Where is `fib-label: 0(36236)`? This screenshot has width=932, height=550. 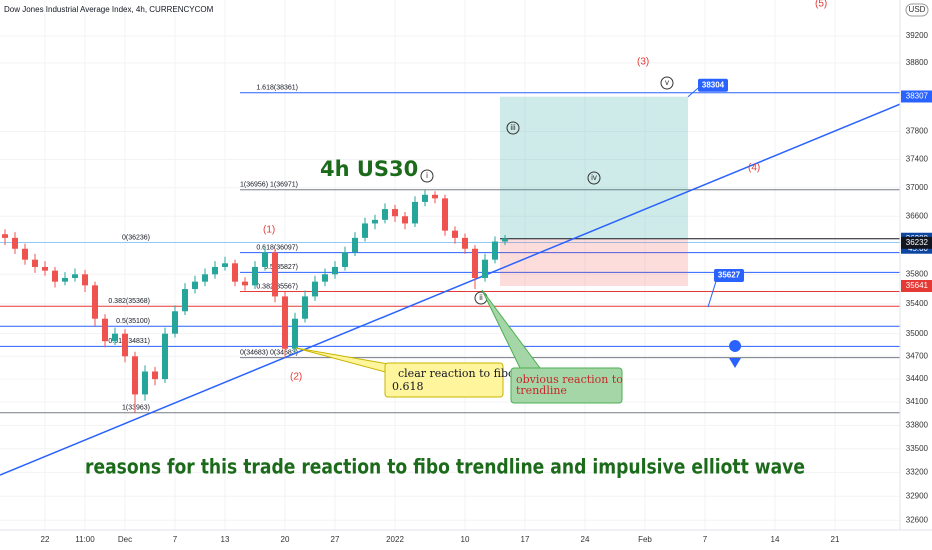
fib-label: 0(36236) is located at coordinates (136, 237).